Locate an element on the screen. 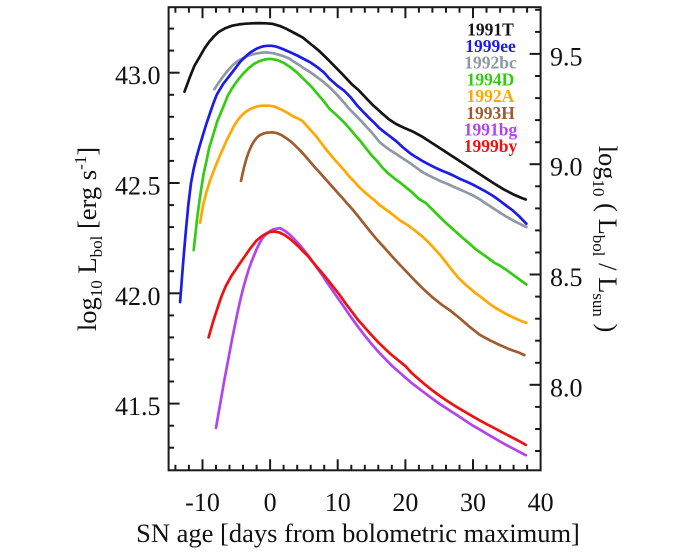 Image resolution: width=699 pixels, height=557 pixels. svg-text:SN age [days from bolometric m: SN age [days from bolometric maximum] is located at coordinates (358, 533).